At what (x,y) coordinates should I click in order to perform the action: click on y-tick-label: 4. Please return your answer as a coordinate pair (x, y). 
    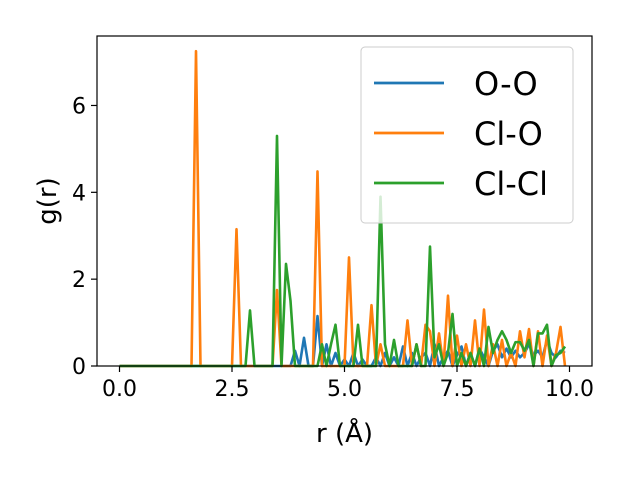
    Looking at the image, I should click on (79, 193).